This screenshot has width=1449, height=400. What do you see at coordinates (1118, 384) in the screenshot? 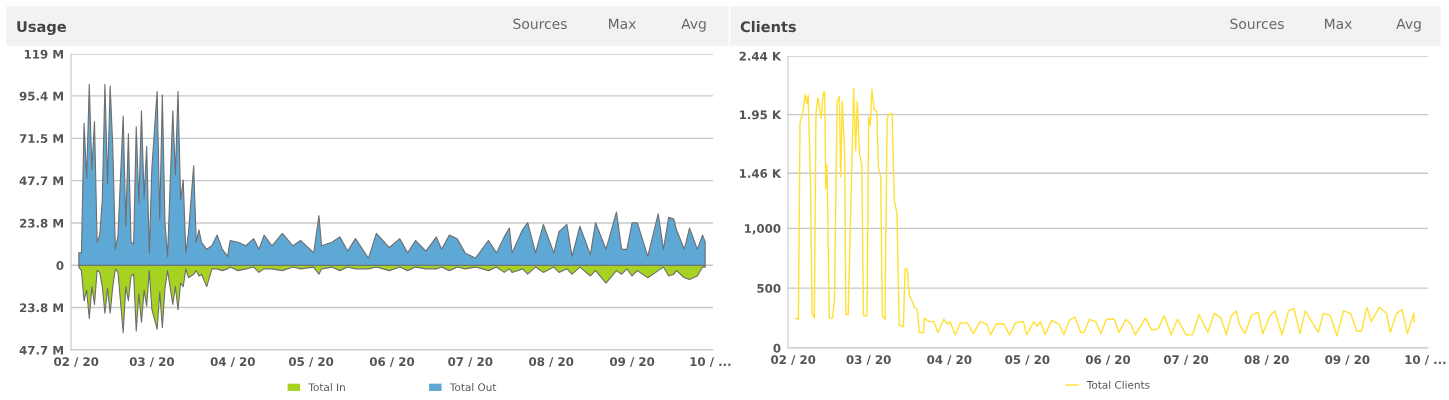
I see `legend-label: Total Clients` at bounding box center [1118, 384].